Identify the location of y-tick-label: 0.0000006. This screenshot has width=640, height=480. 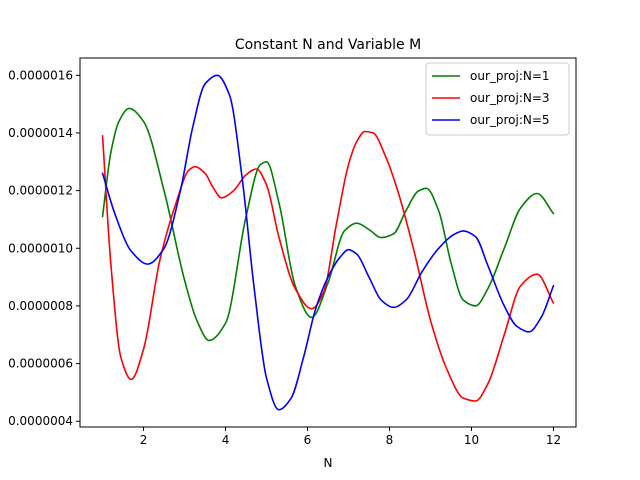
(40, 364).